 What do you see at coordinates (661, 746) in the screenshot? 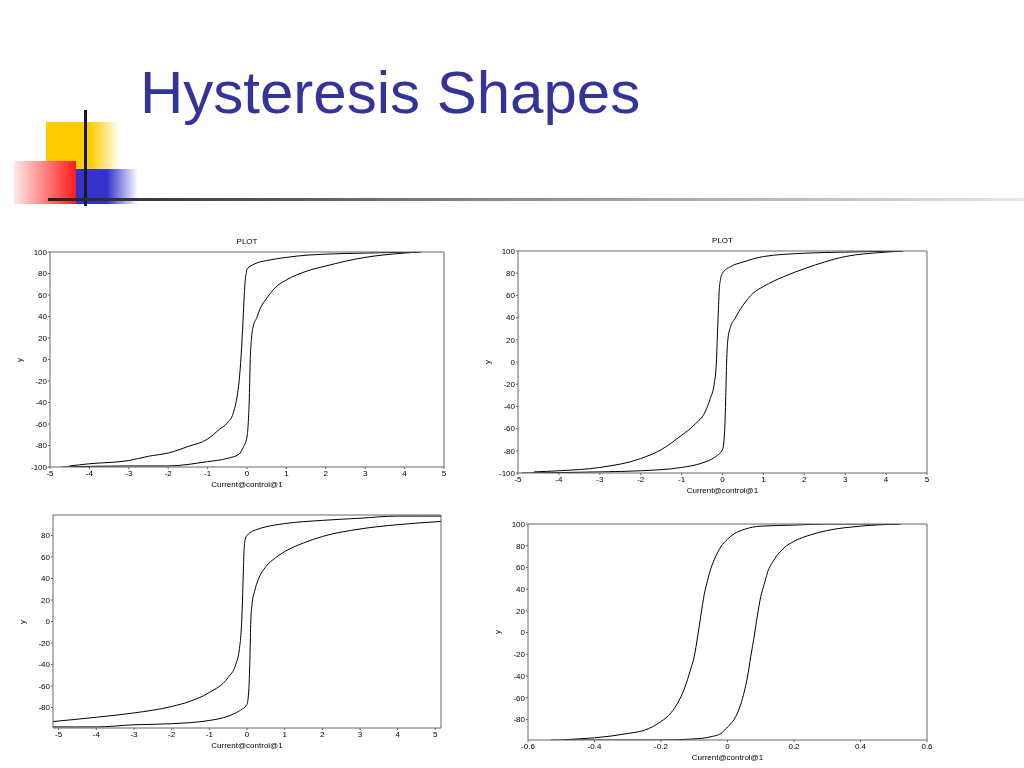
I see `x-tick-label: -0.2` at bounding box center [661, 746].